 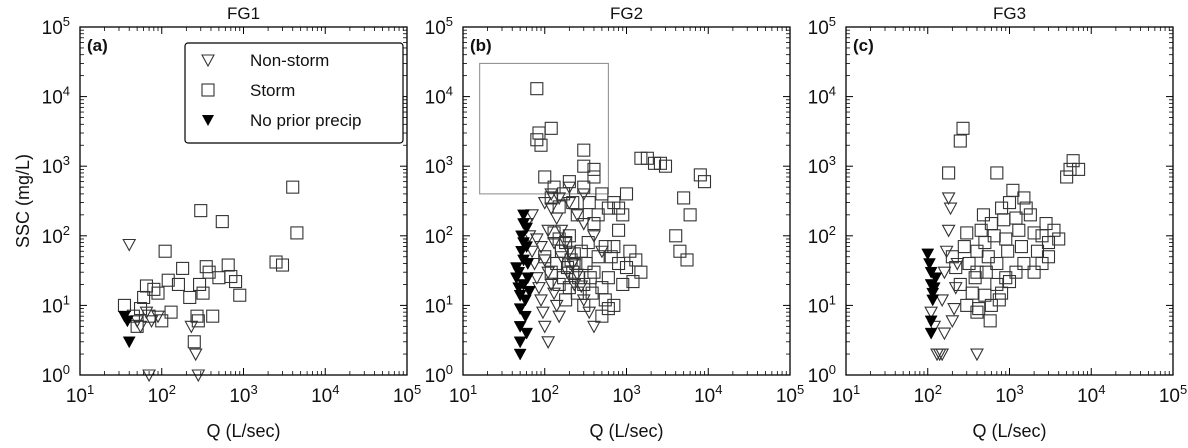 I want to click on y-tick-label: 10¹, so click(x=822, y=304).